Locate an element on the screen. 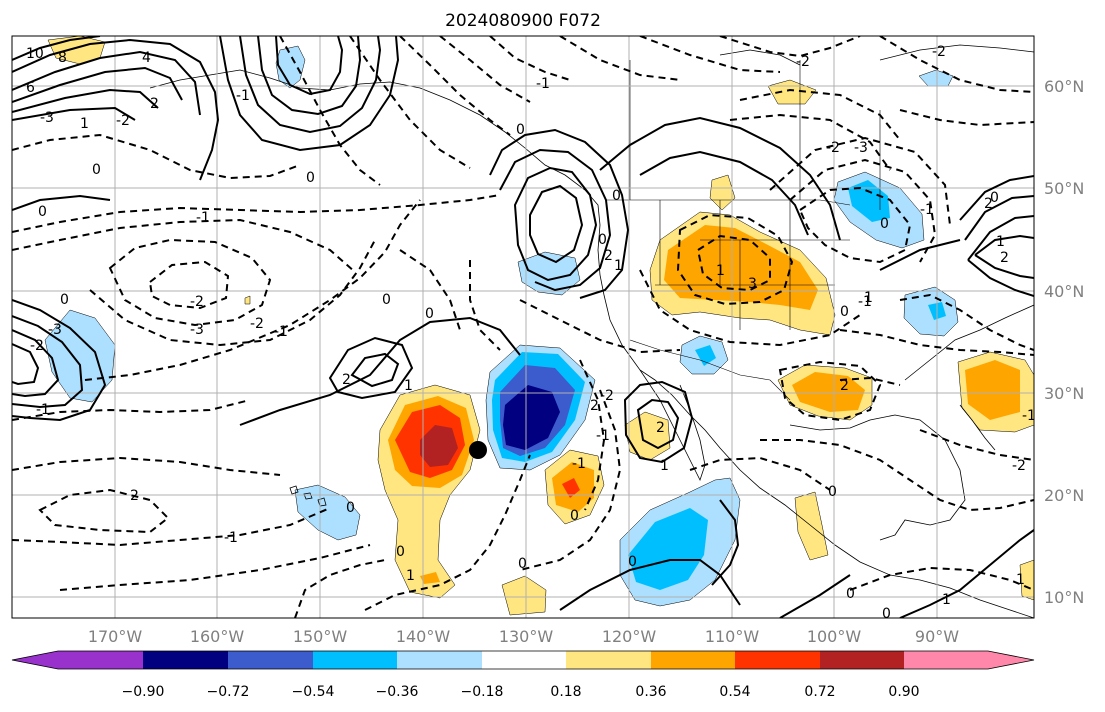 This screenshot has height=712, width=1105. lat-label: 40°N is located at coordinates (1064, 291).